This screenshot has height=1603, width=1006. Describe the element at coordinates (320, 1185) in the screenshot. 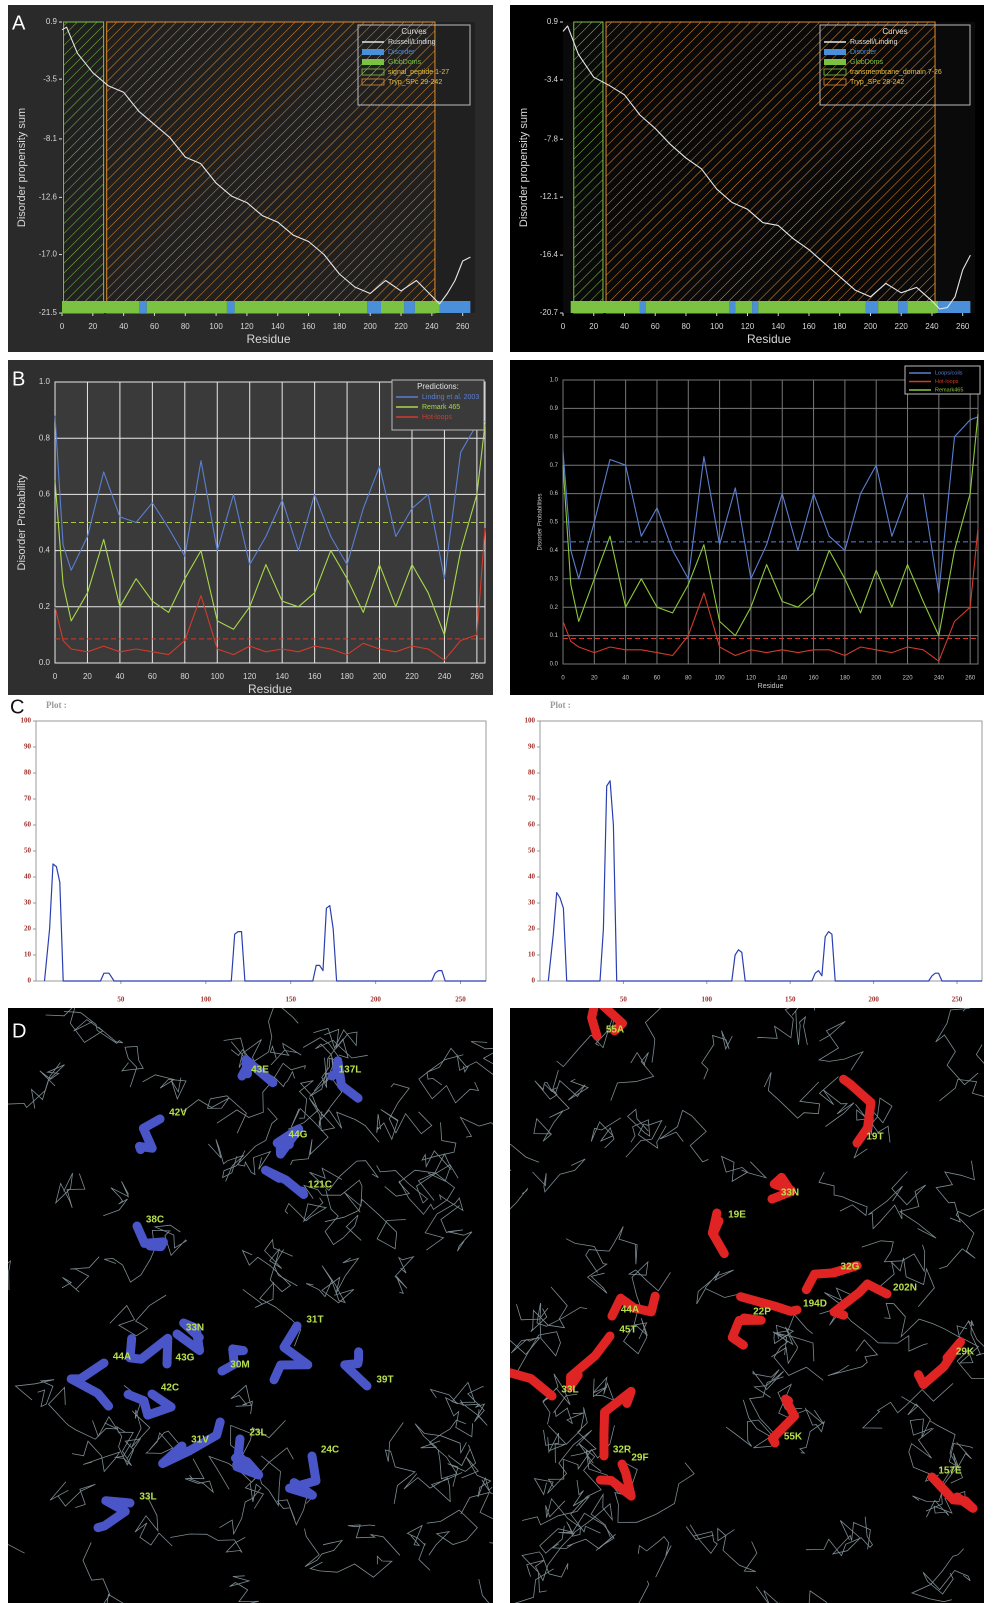

I see `residue-label: 121C` at that location.